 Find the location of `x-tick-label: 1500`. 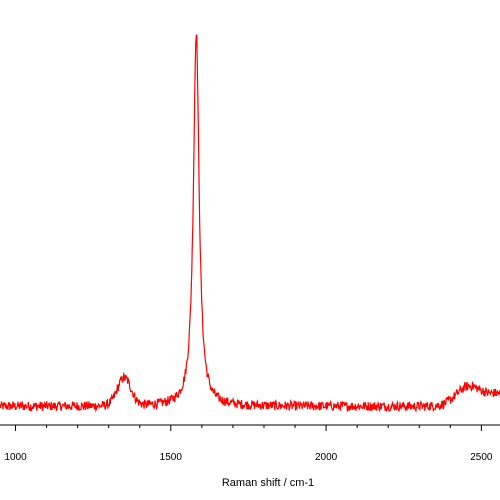

x-tick-label: 1500 is located at coordinates (171, 457).